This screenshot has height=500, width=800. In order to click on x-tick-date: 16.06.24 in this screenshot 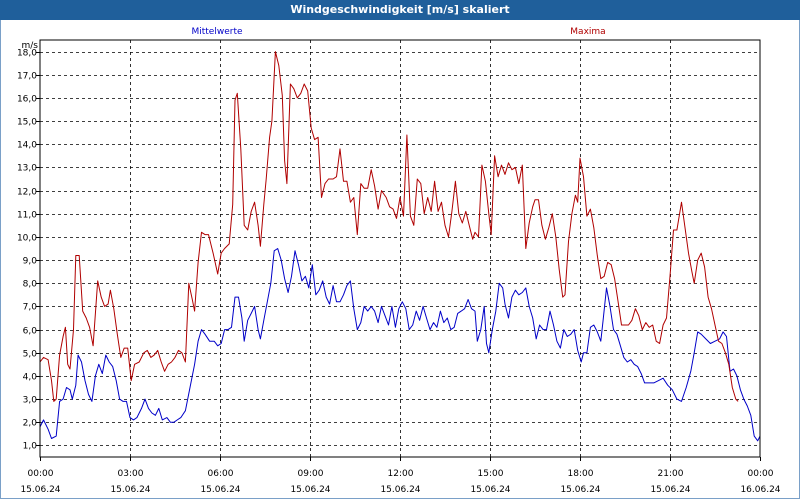, I will do `click(760, 490)`.